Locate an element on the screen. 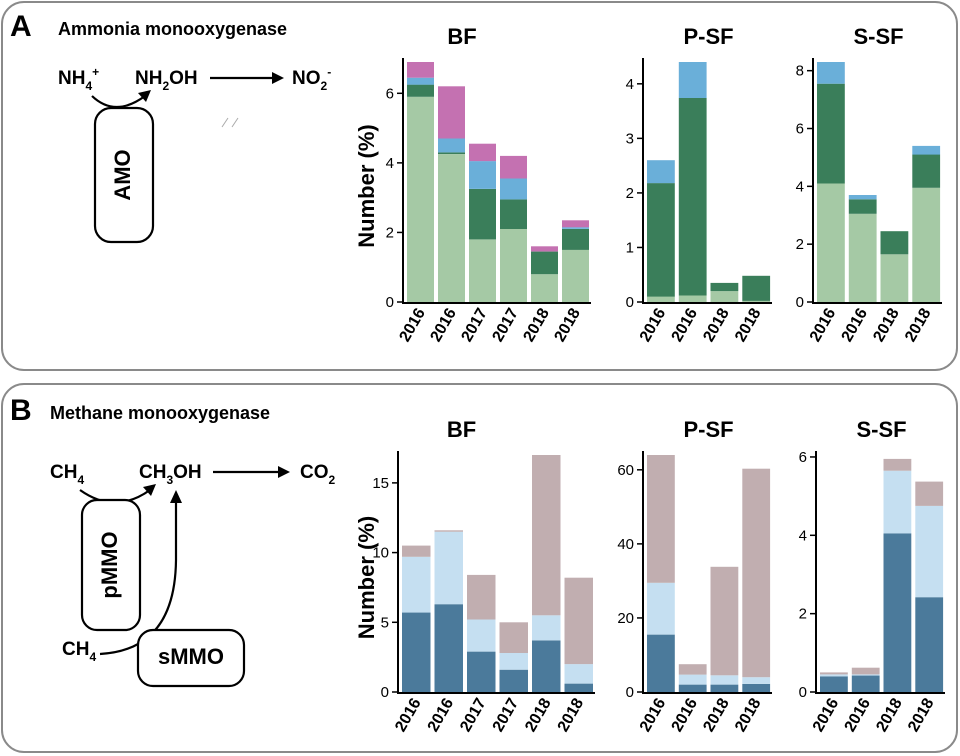 The height and width of the screenshot is (756, 960). ammonia-reaction: NH4+ NH2OH NO2- AMO is located at coordinates (194, 154).